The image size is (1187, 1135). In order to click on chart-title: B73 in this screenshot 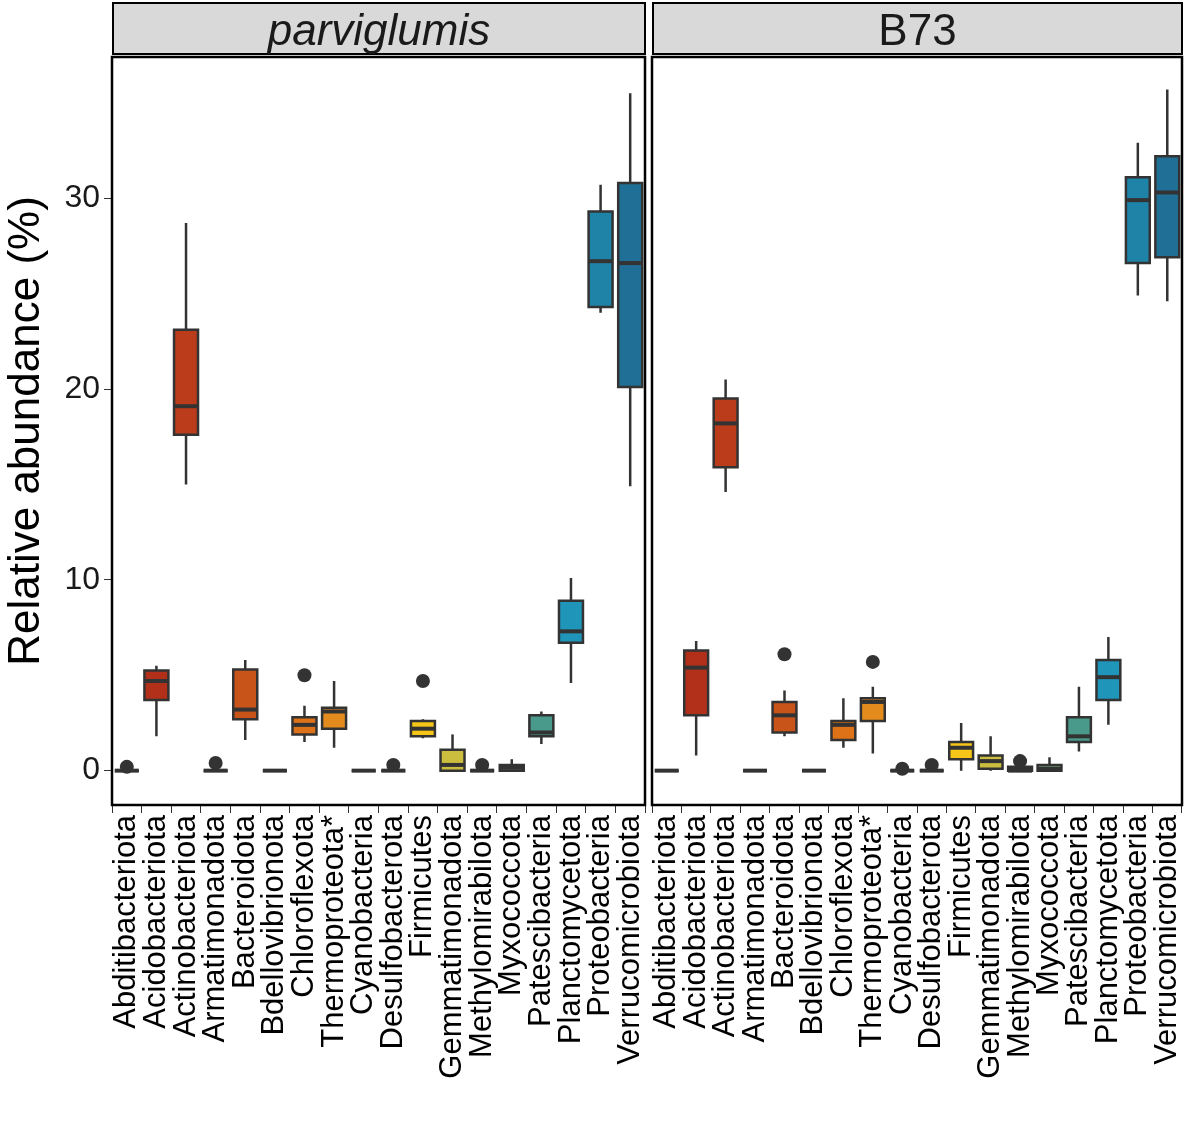, I will do `click(917, 28)`.